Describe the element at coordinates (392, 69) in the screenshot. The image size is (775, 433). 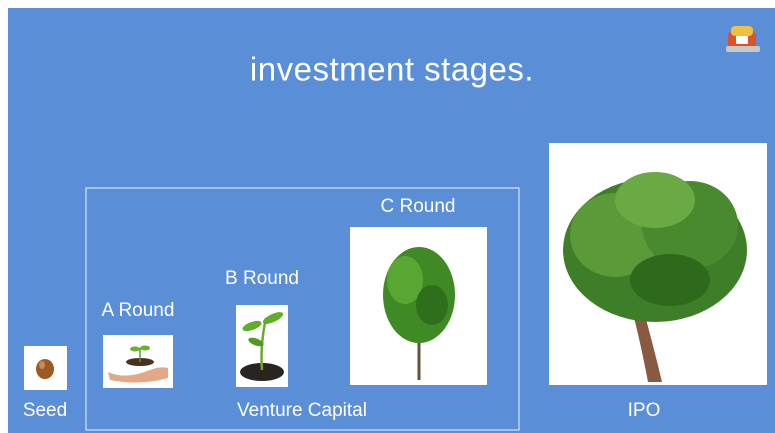
I see `slide-title: investment stages.` at that location.